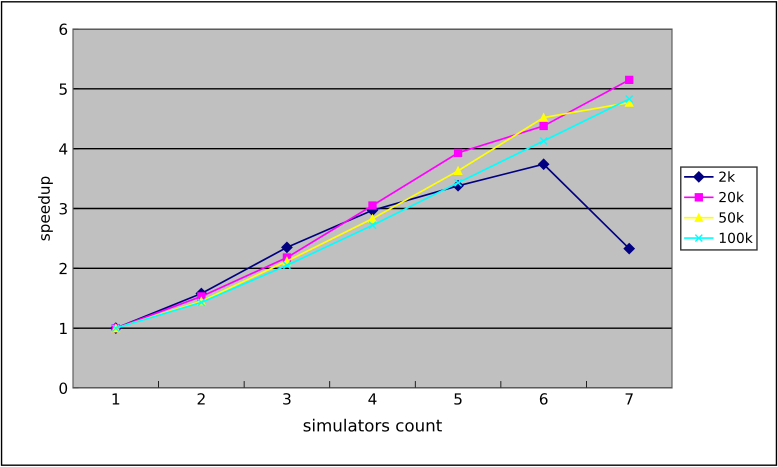 This screenshot has height=467, width=778. Describe the element at coordinates (45, 208) in the screenshot. I see `y-axis-title: speedup` at that location.